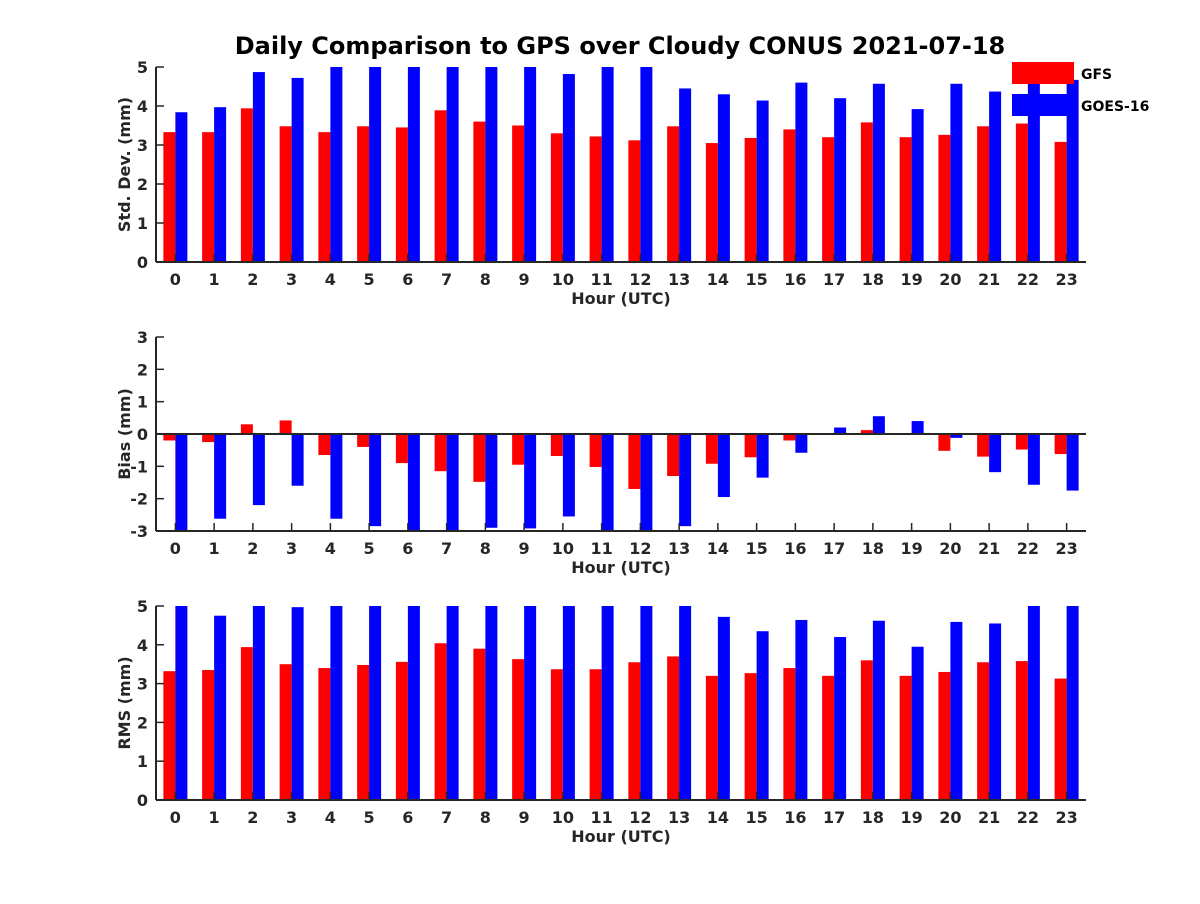  Describe the element at coordinates (911, 817) in the screenshot. I see `x-tick-label: 19` at that location.